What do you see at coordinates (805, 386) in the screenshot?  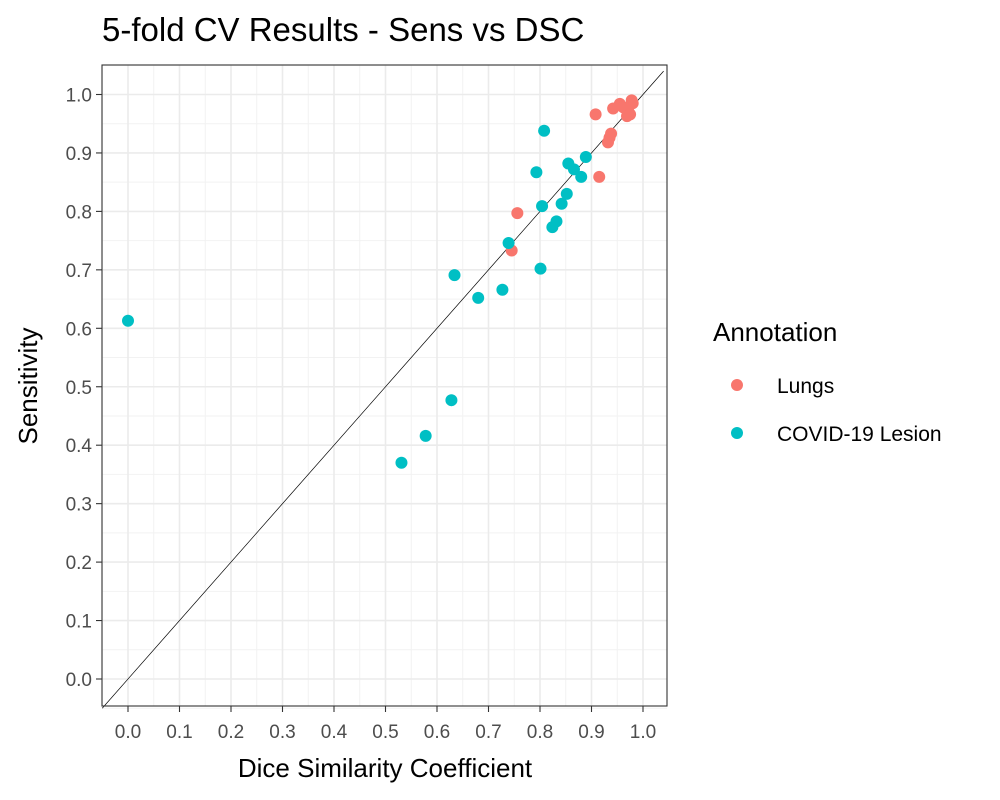 I see `legend-label: Lungs` at bounding box center [805, 386].